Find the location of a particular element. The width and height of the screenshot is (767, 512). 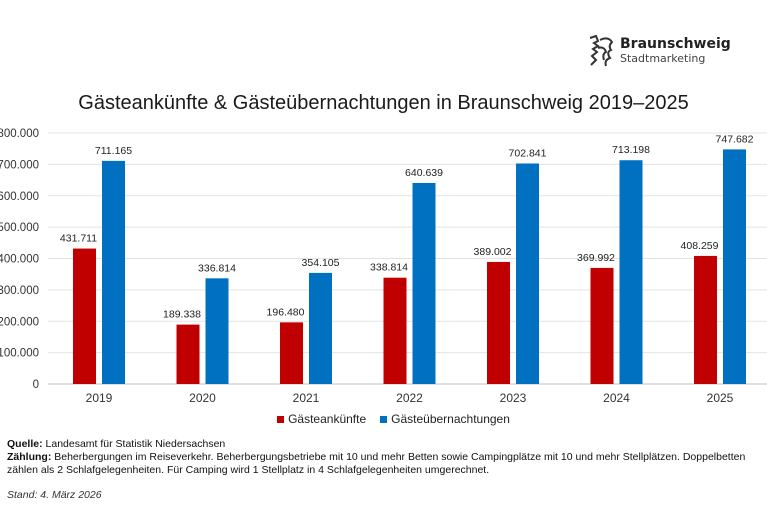

y-tick-label: 600.000 is located at coordinates (19, 197).